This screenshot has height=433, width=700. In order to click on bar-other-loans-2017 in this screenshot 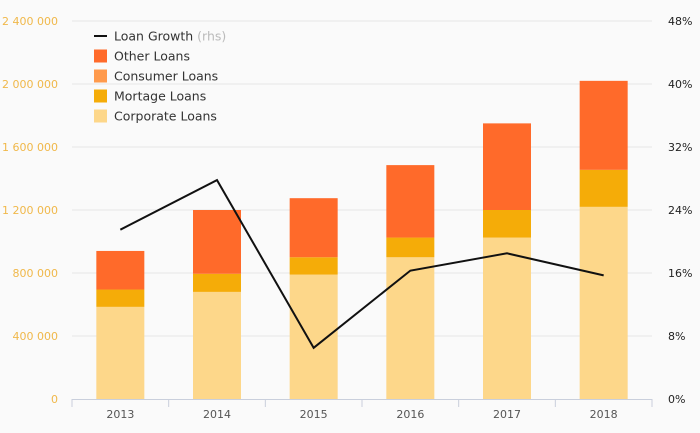, I will do `click(507, 166)`.